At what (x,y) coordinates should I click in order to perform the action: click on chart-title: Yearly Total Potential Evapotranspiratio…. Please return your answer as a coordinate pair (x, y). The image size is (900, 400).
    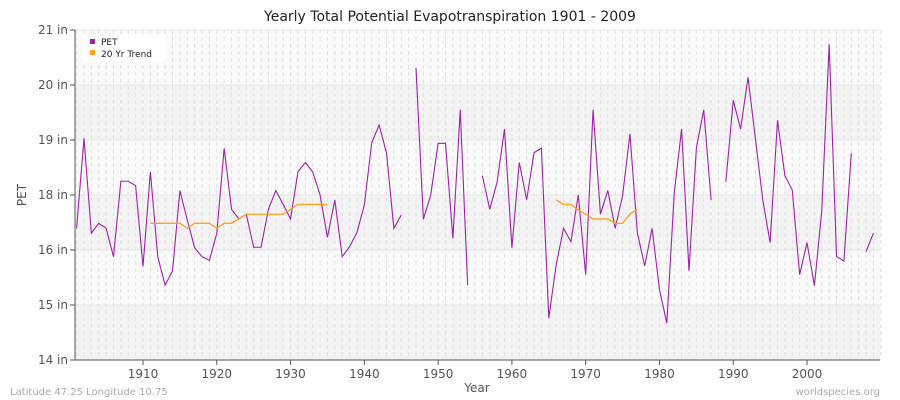
    Looking at the image, I should click on (449, 17).